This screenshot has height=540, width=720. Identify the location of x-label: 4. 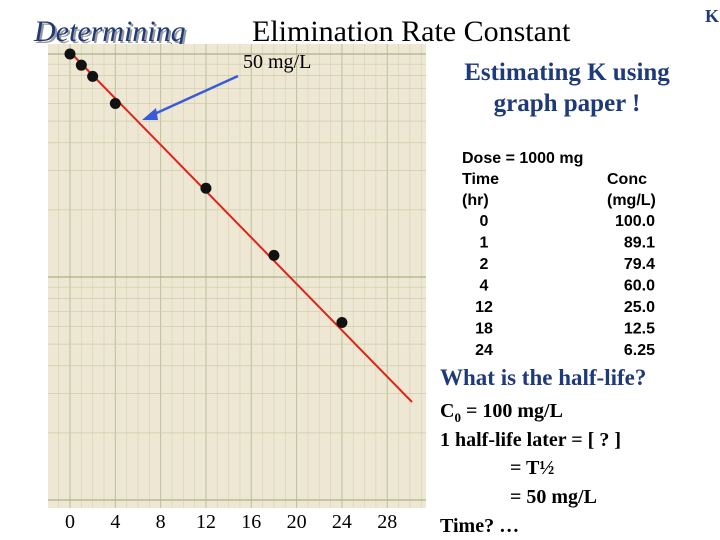
(115, 522).